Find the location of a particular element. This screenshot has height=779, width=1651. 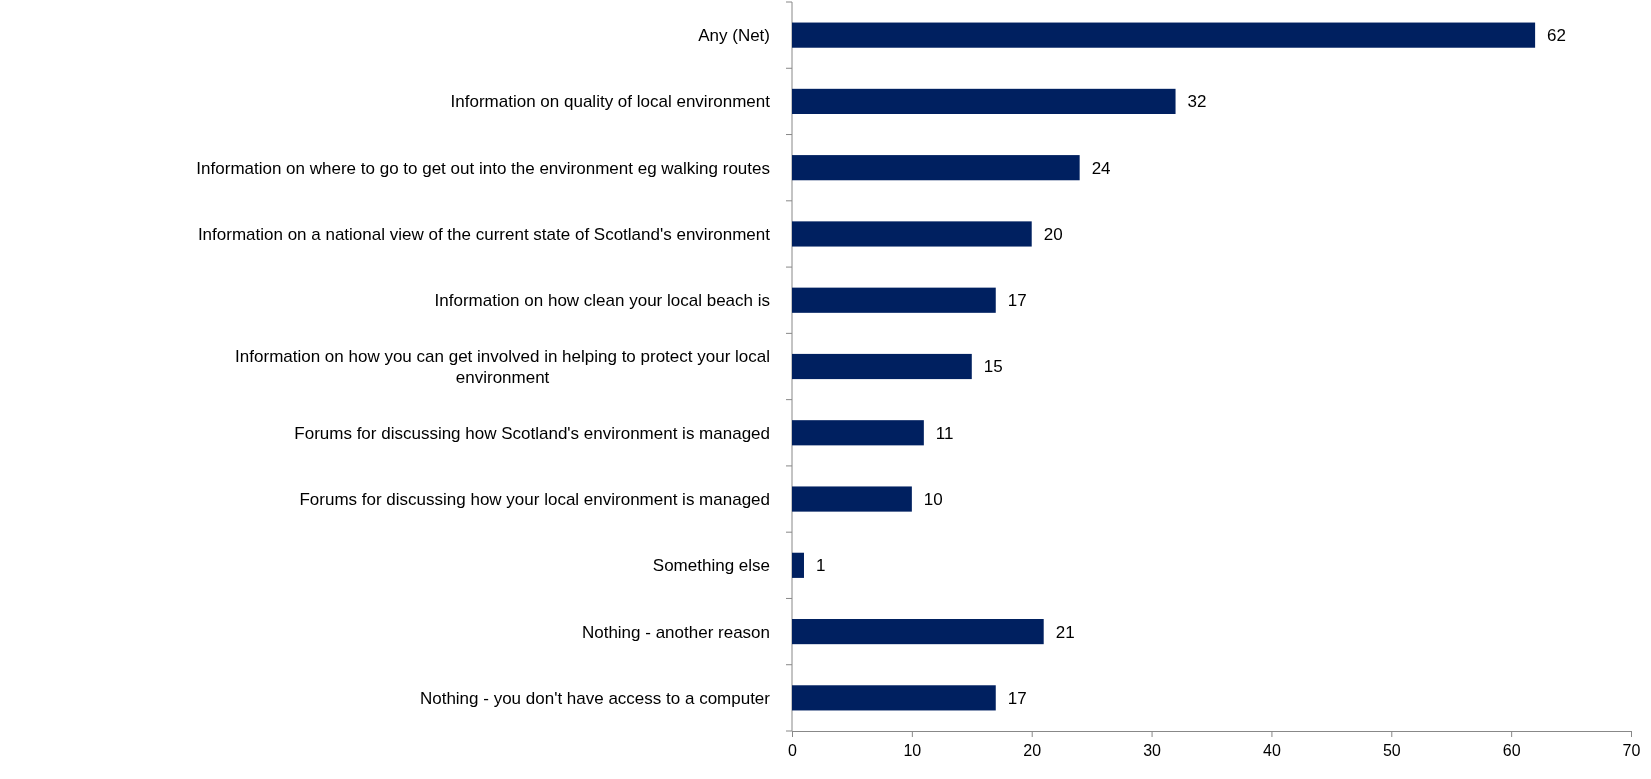

x-tick-label: 70 is located at coordinates (1631, 750).